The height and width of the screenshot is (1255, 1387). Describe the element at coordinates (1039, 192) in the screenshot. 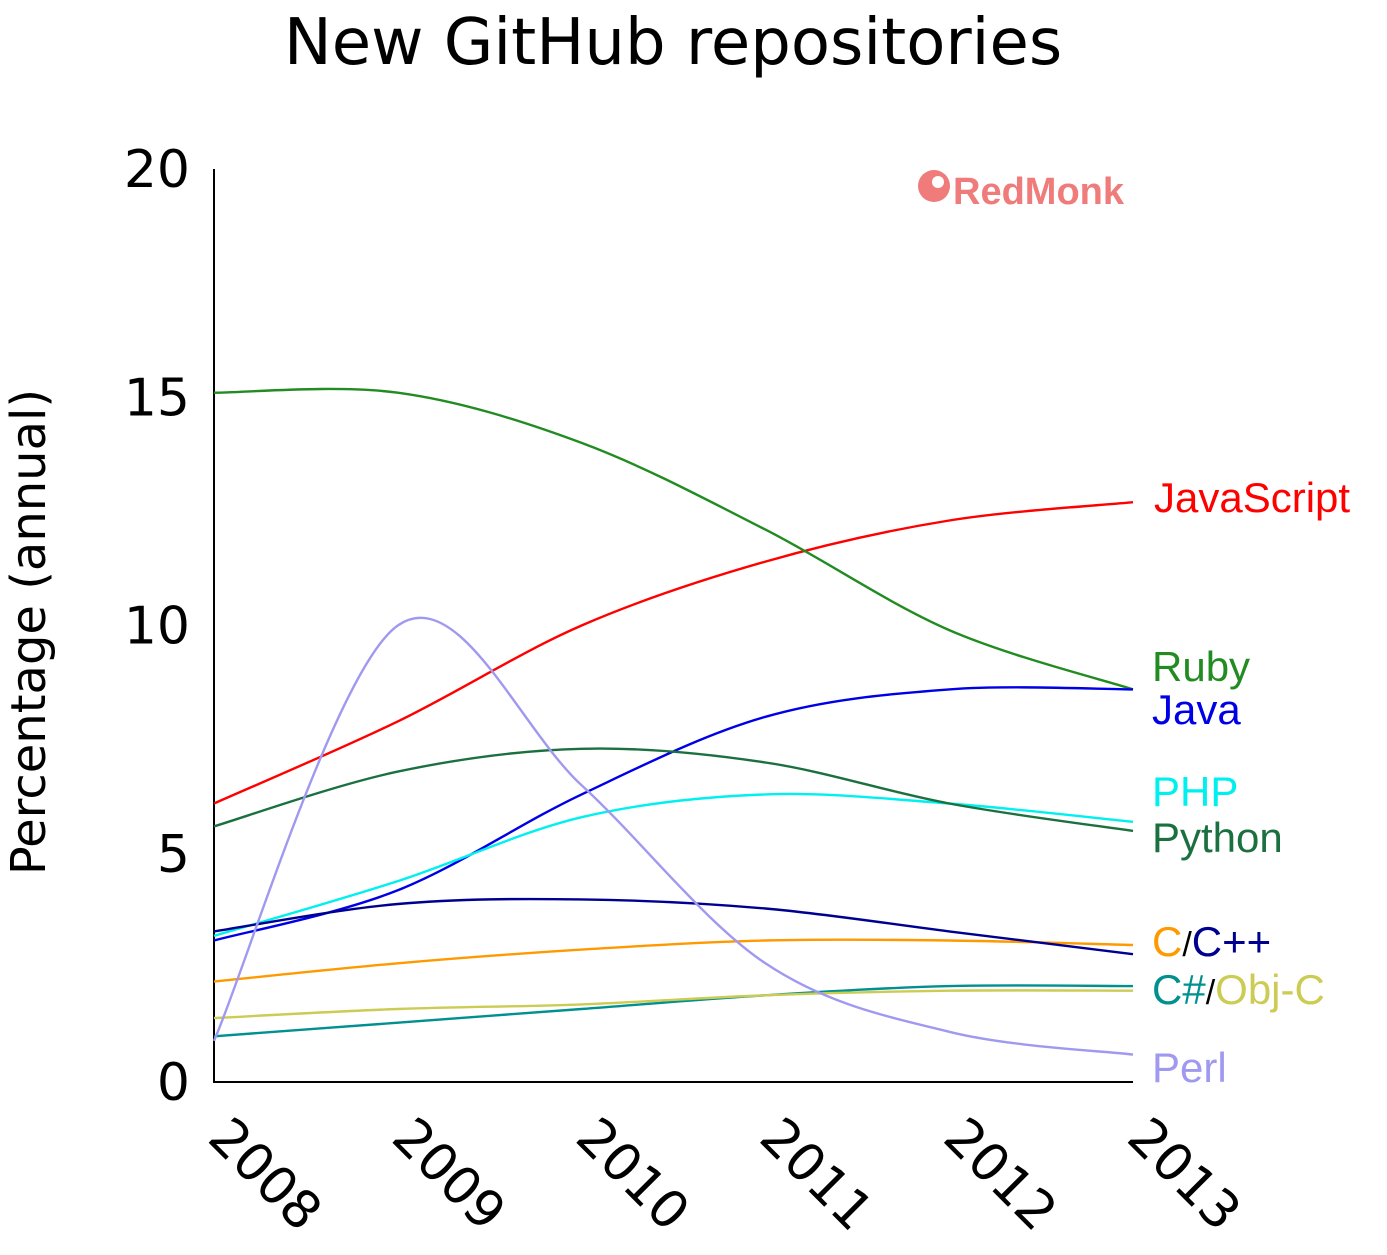

I see `brand-name: RedMonk` at that location.